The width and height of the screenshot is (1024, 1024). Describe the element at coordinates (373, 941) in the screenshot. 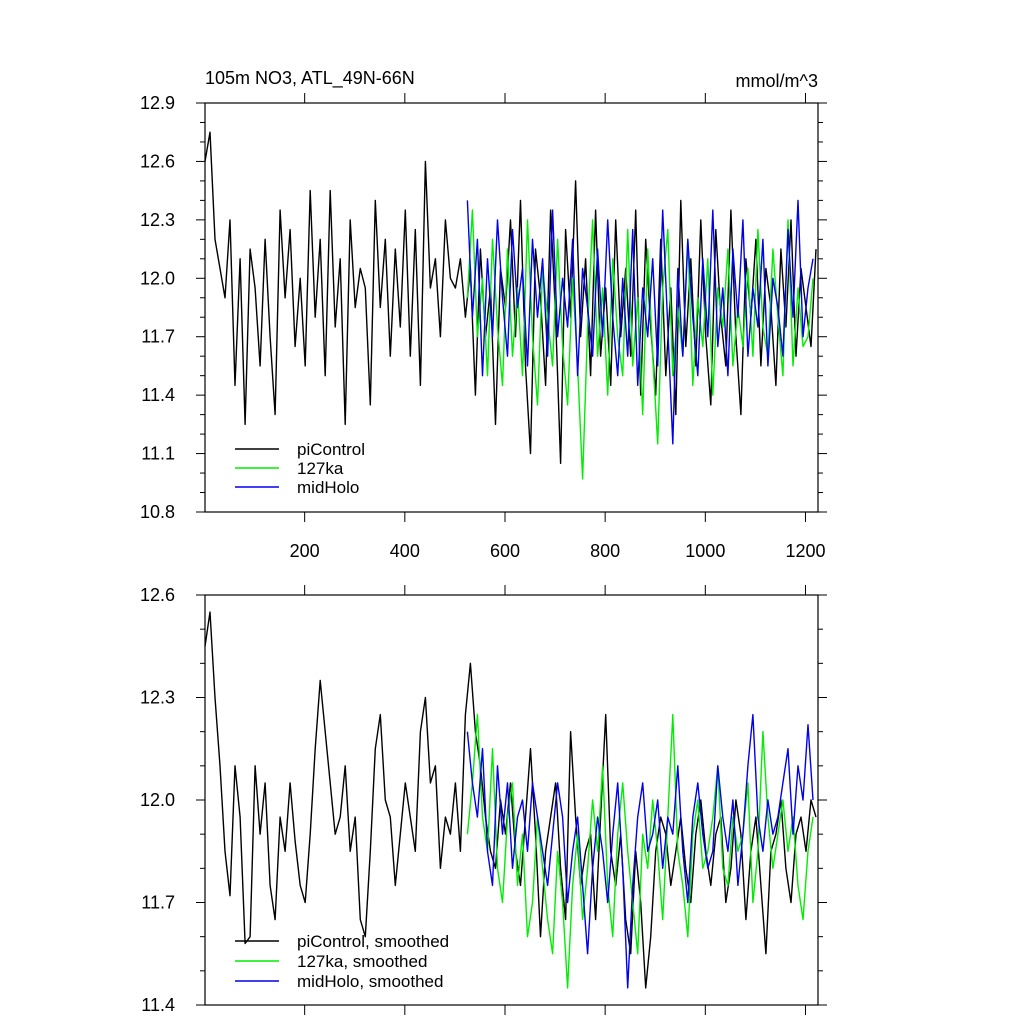

I see `legend-label-1-0: piControl, smoothed` at that location.